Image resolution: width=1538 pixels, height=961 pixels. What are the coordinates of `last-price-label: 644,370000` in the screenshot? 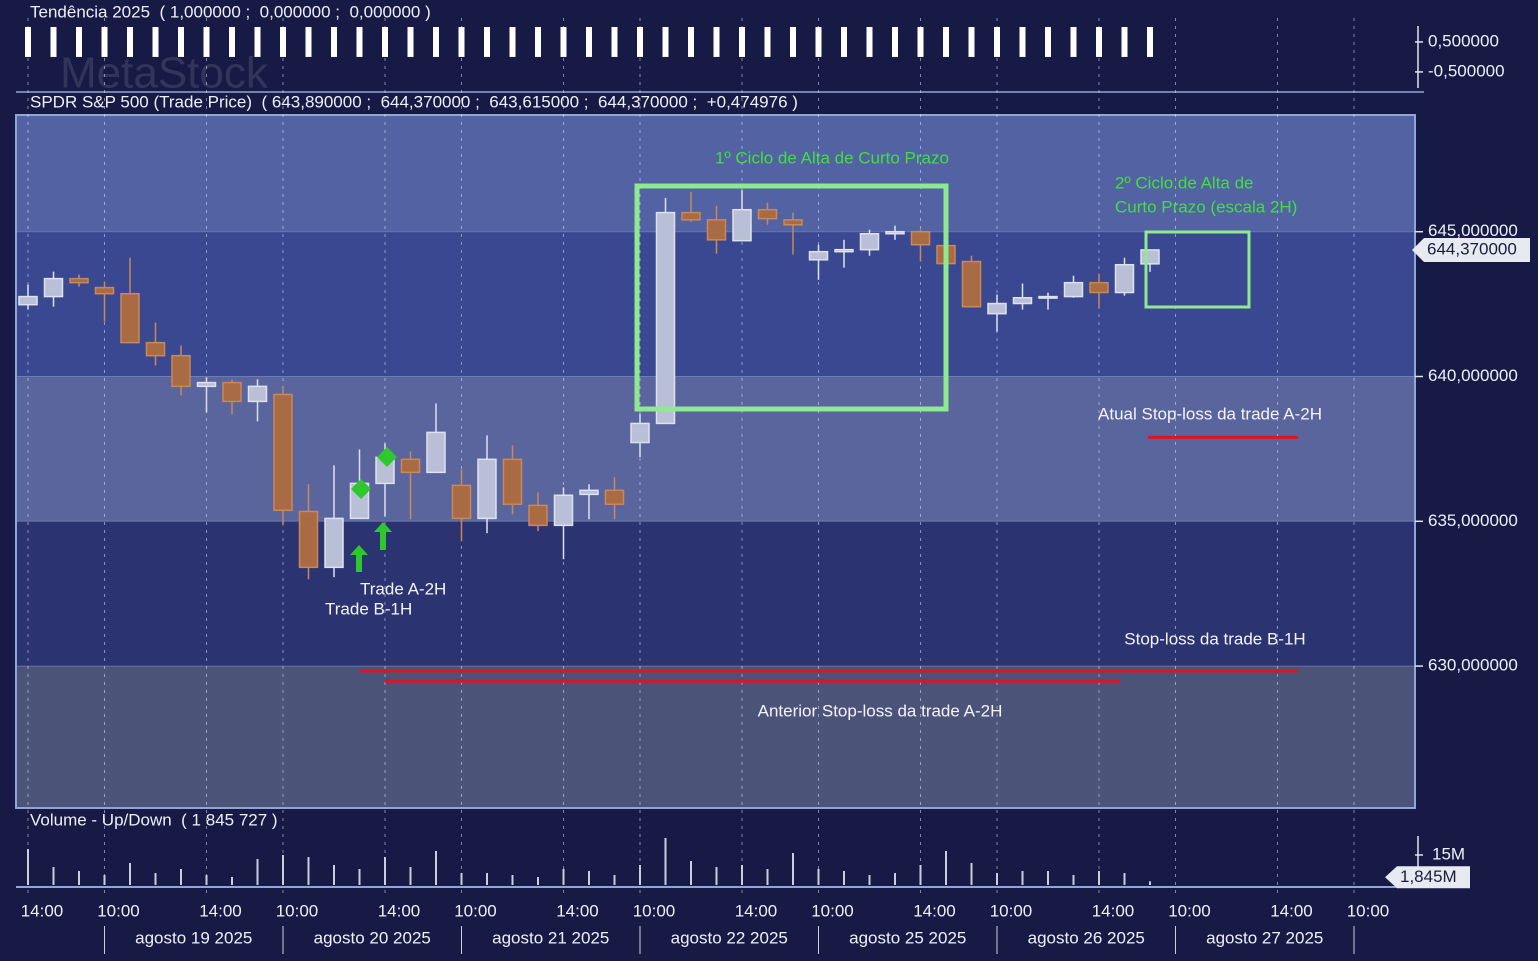 It's located at (1472, 248).